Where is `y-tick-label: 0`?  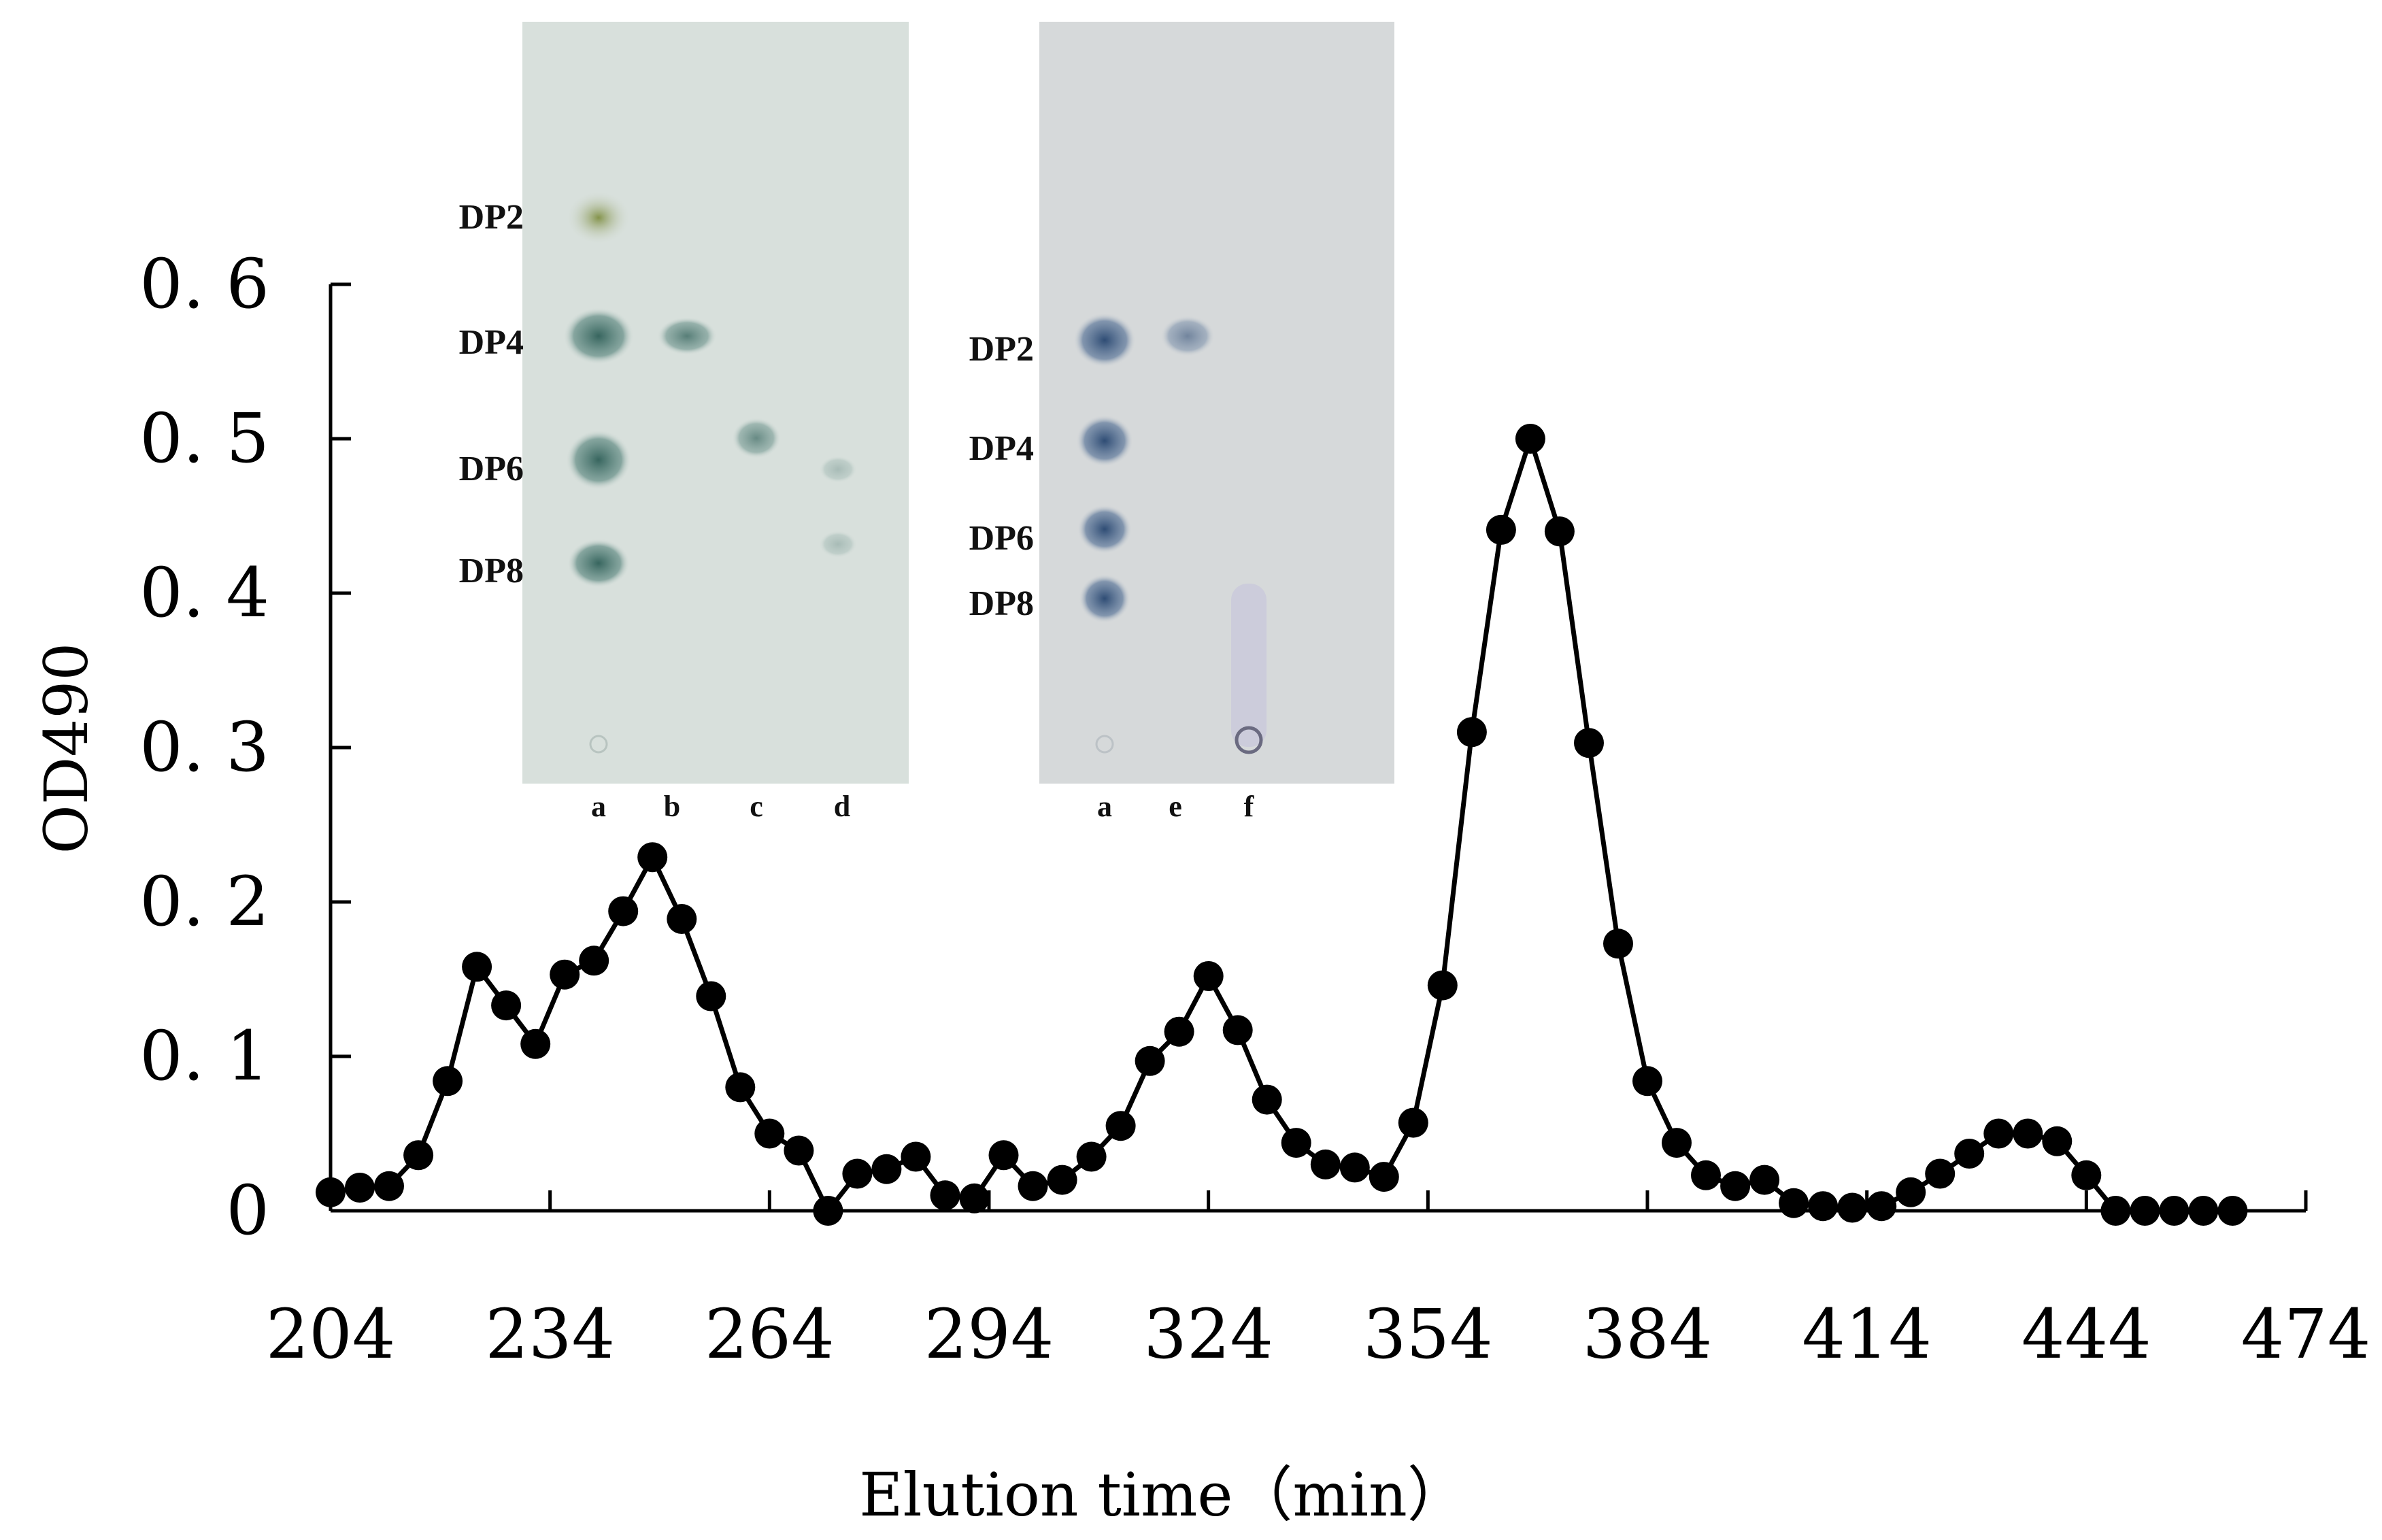
y-tick-label: 0 is located at coordinates (247, 1210).